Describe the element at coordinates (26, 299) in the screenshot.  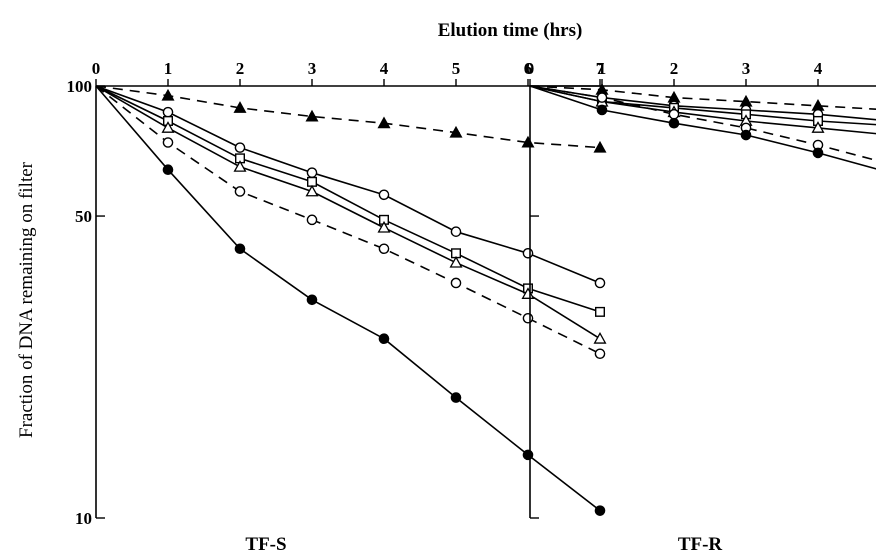
I see `y-axis-title: Fraction of DNA remaining on filter` at that location.